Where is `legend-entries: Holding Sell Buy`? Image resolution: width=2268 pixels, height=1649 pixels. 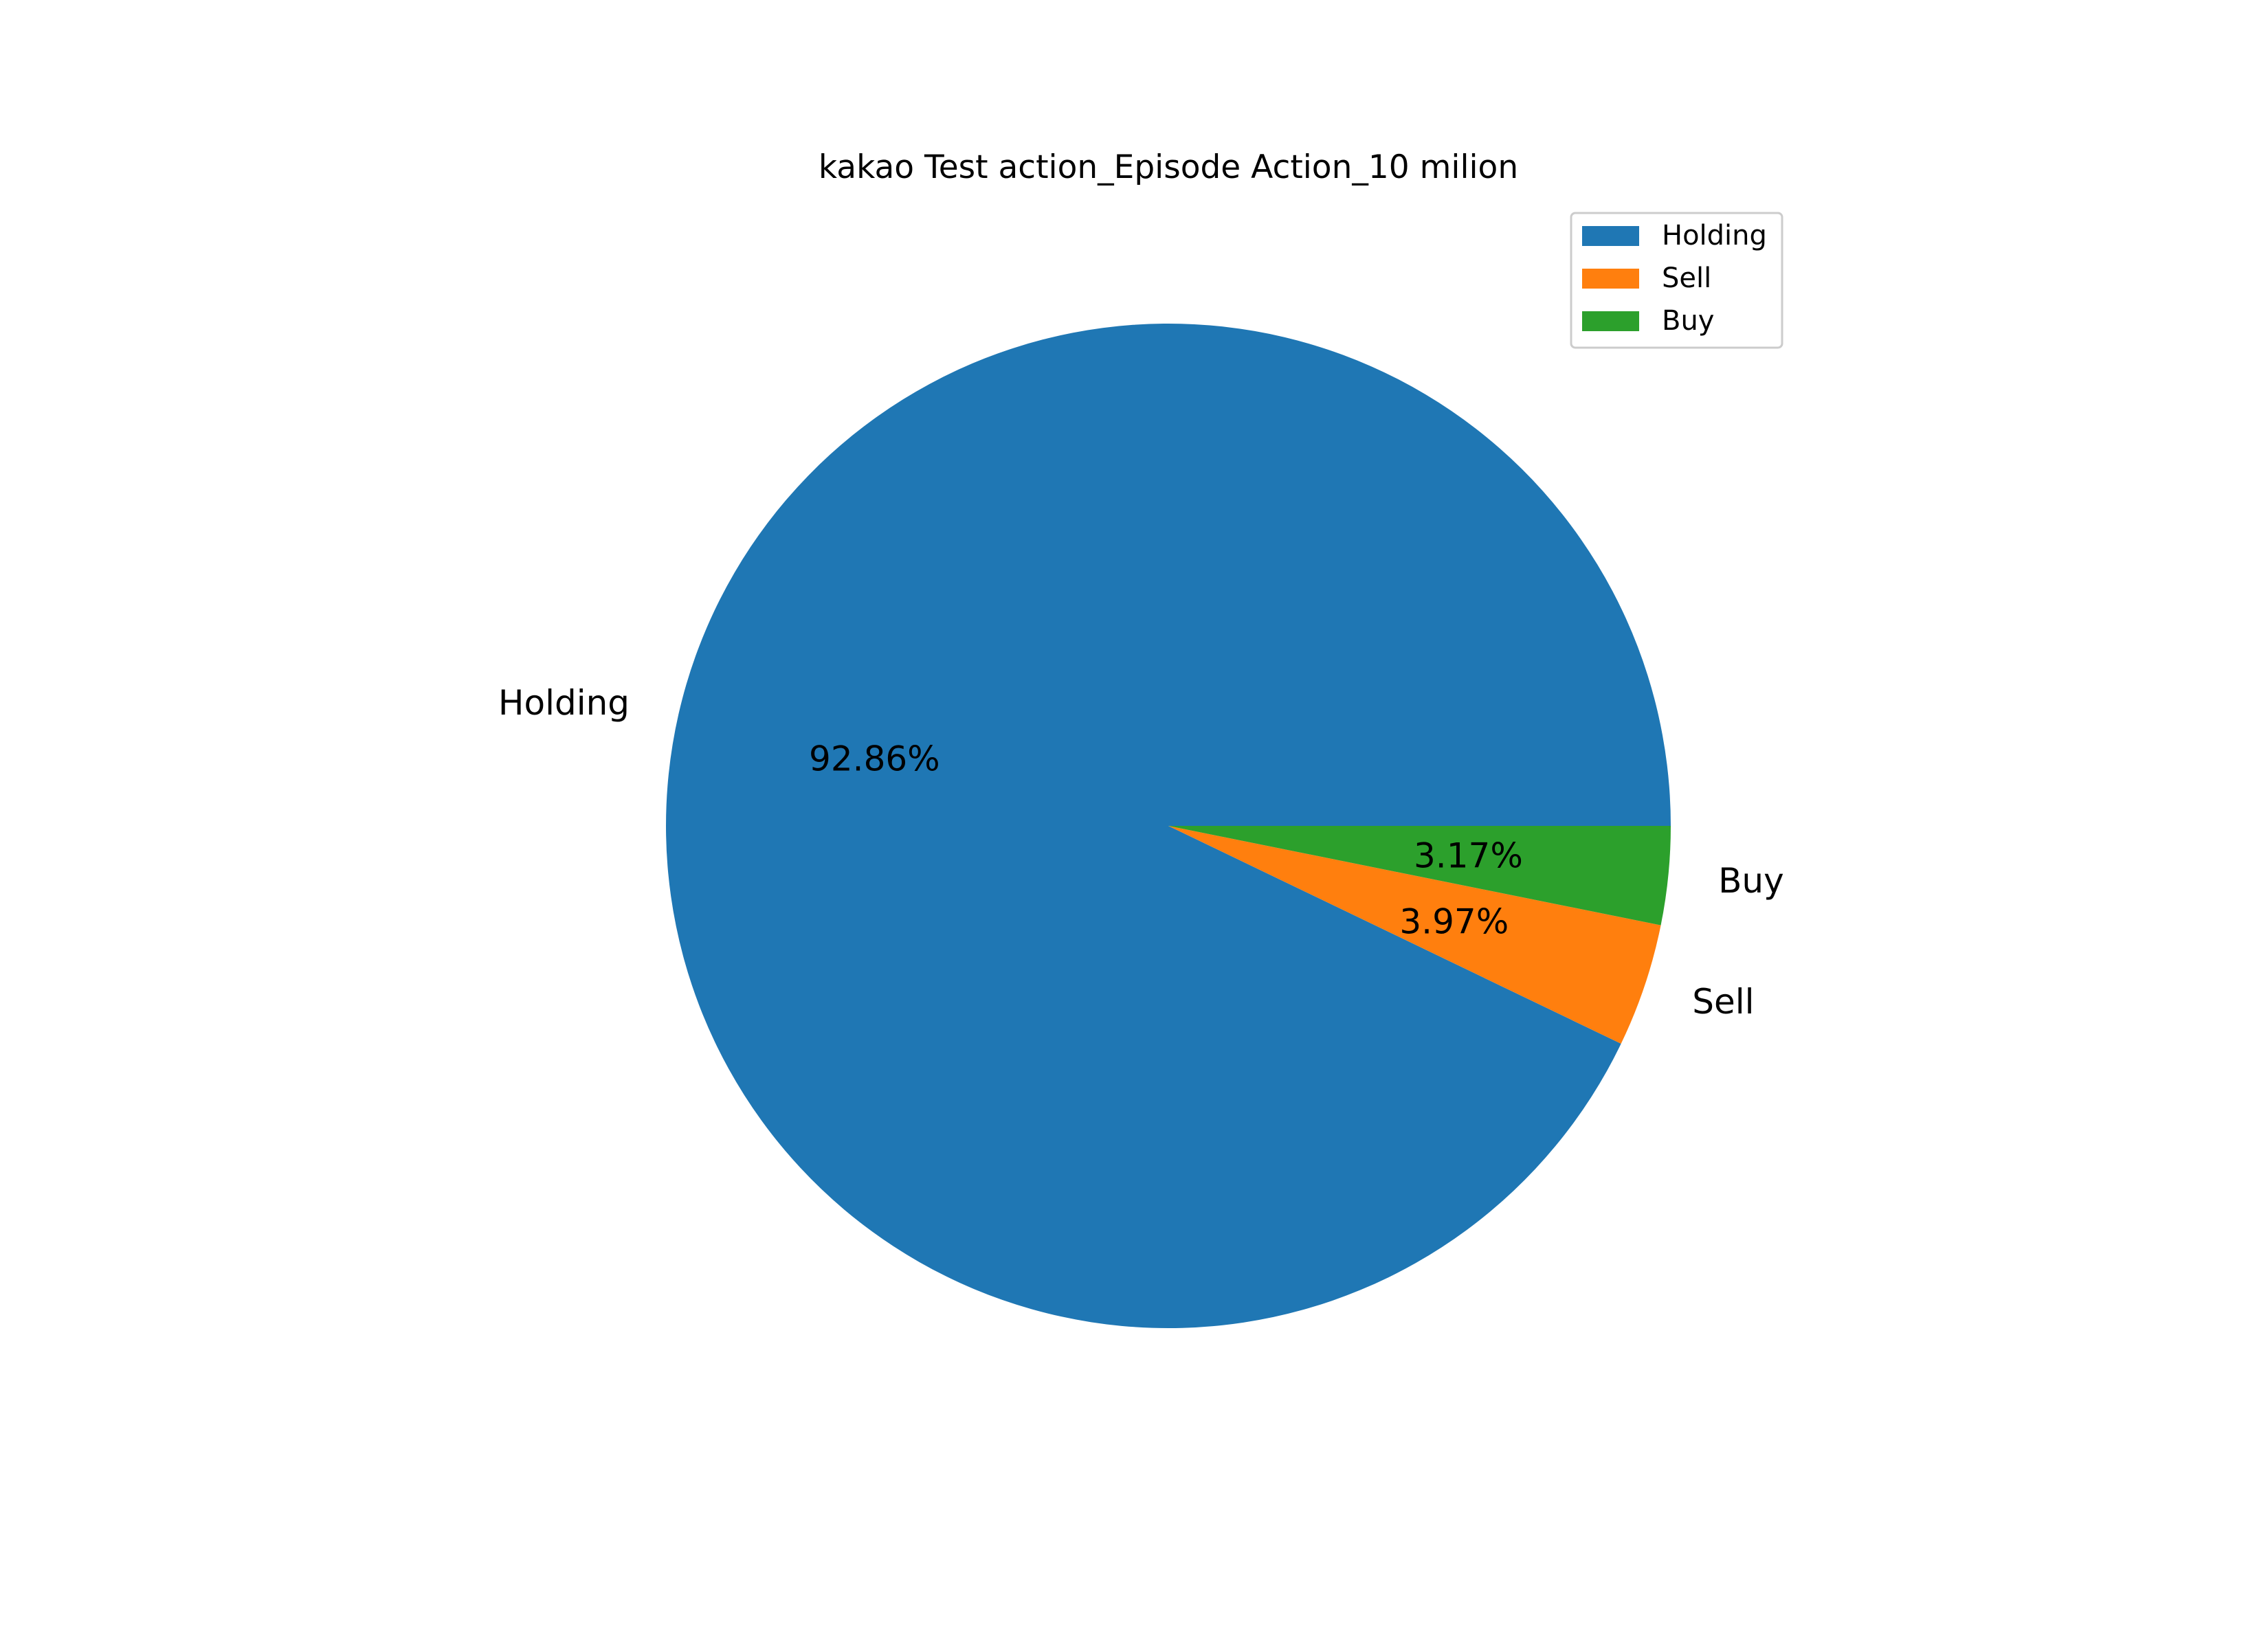 legend-entries: Holding Sell Buy is located at coordinates (1674, 278).